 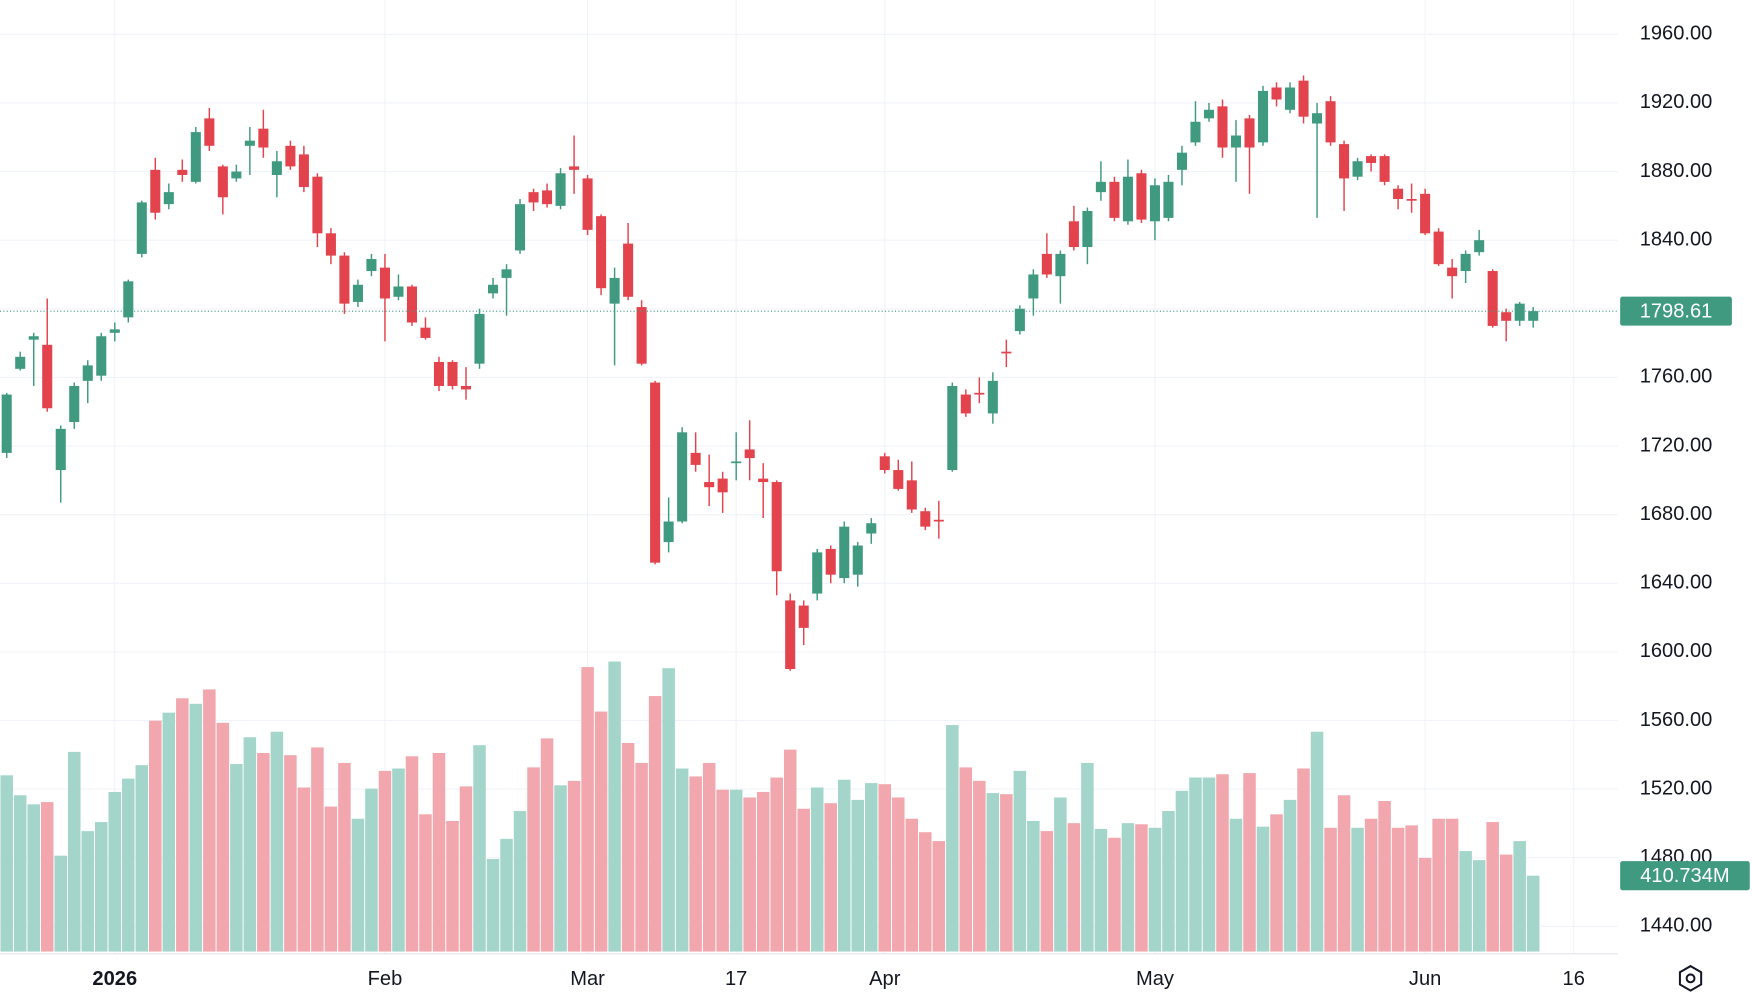 I want to click on settings-icon, so click(x=1690, y=978).